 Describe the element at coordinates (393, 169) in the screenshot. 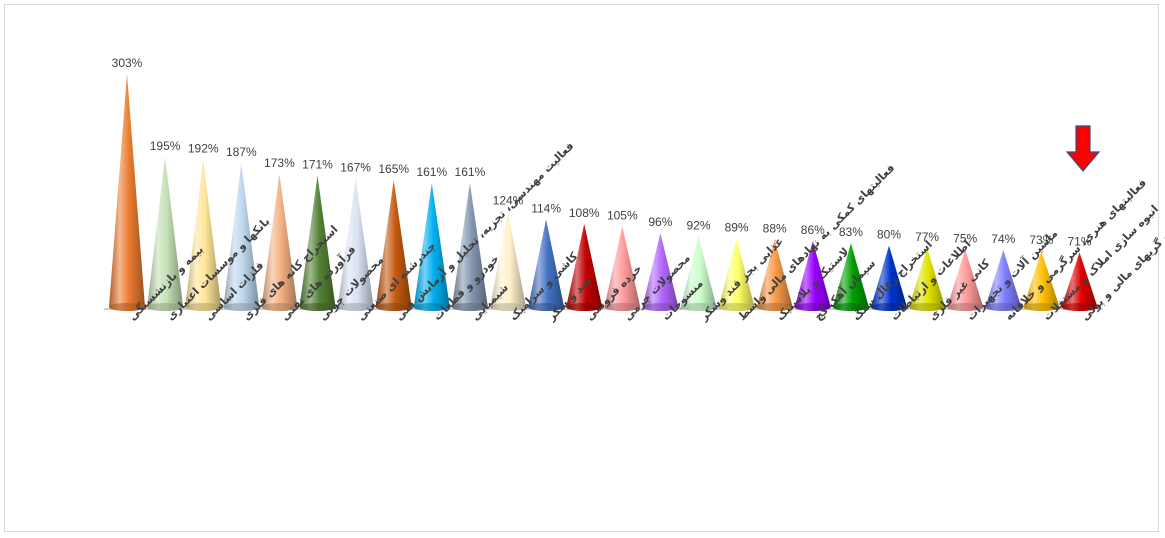

I see `data-label: 165%` at that location.